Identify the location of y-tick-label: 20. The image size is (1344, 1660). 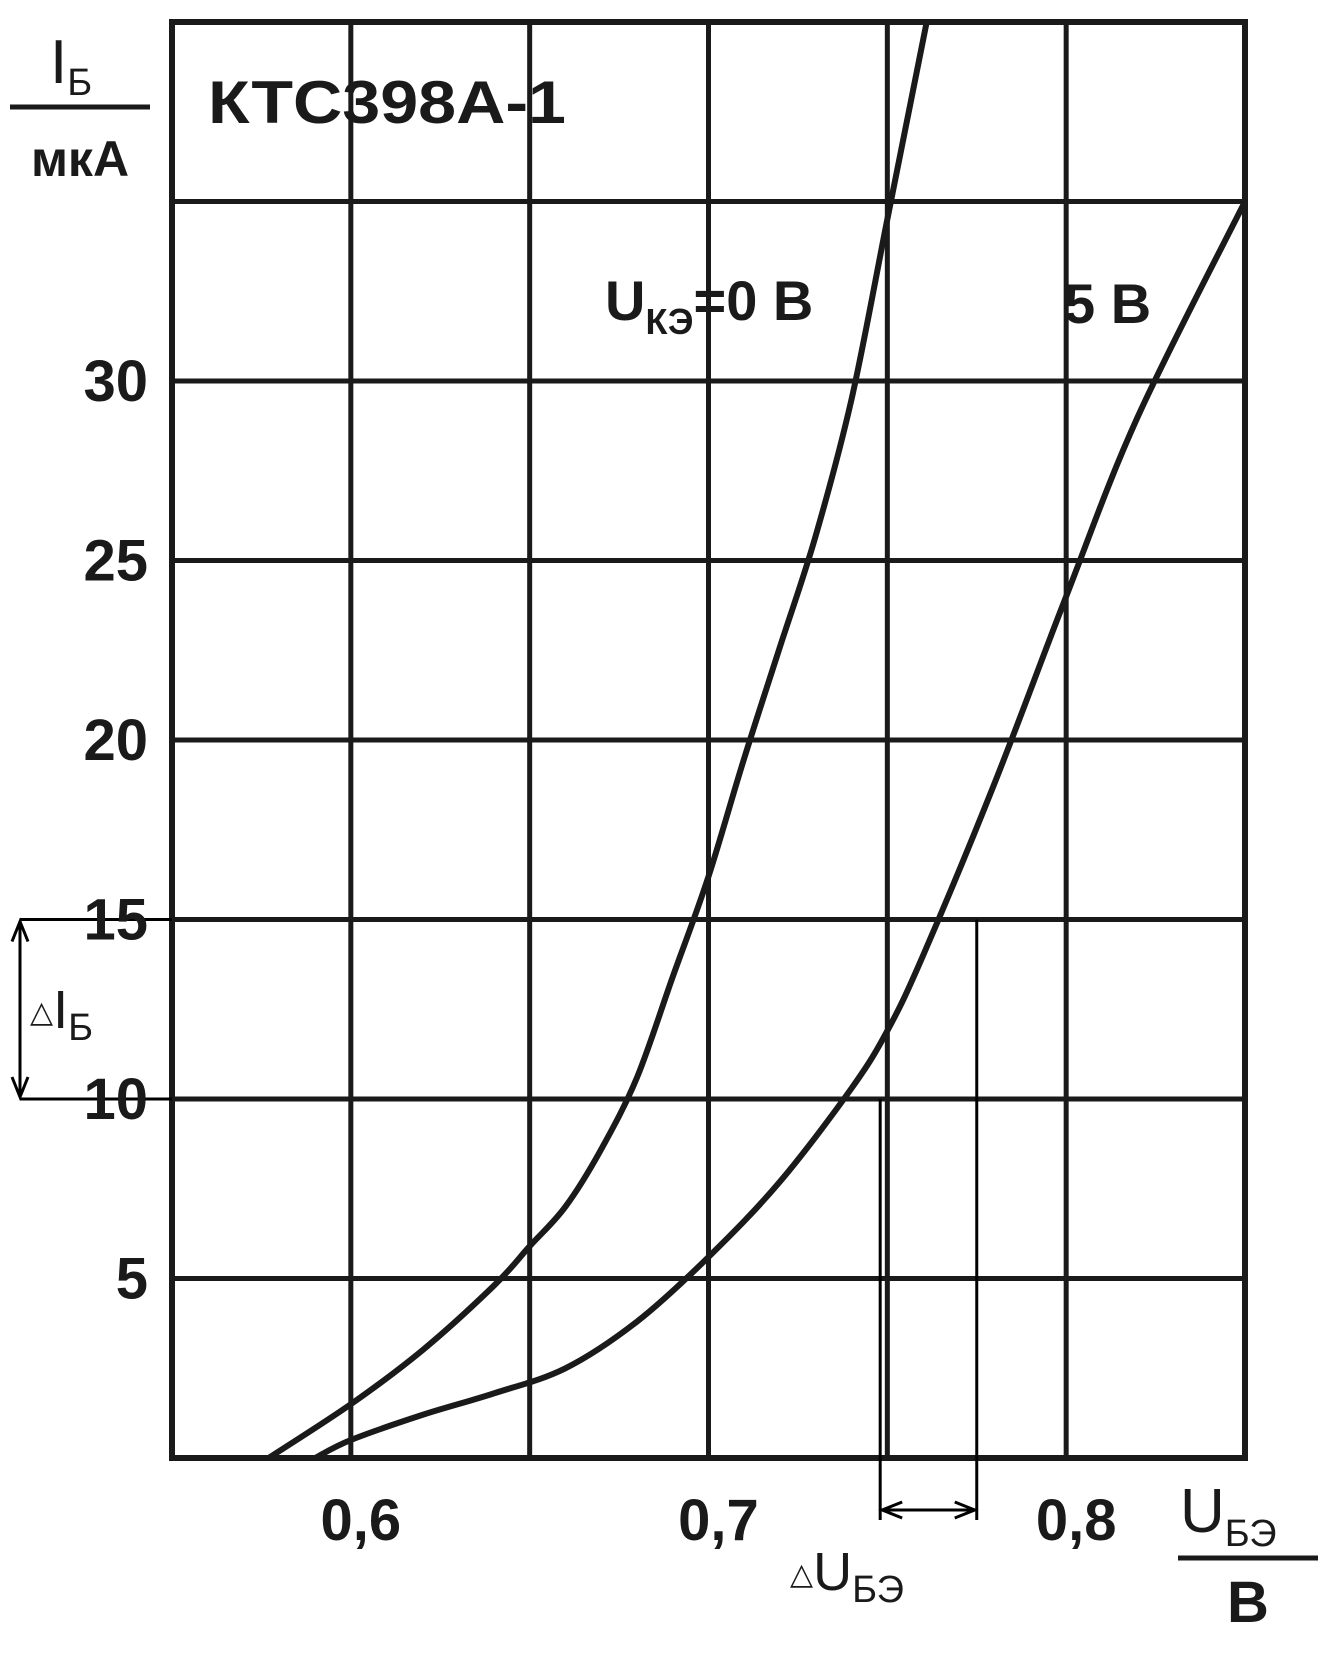
(115, 740).